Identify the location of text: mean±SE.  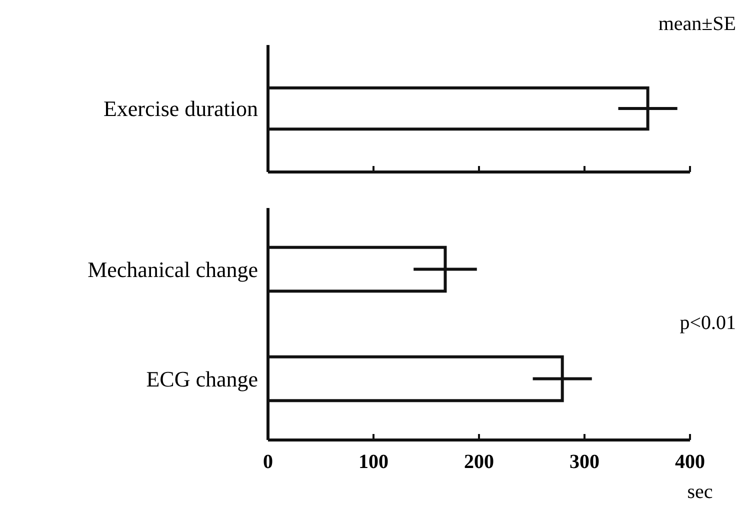
(697, 24).